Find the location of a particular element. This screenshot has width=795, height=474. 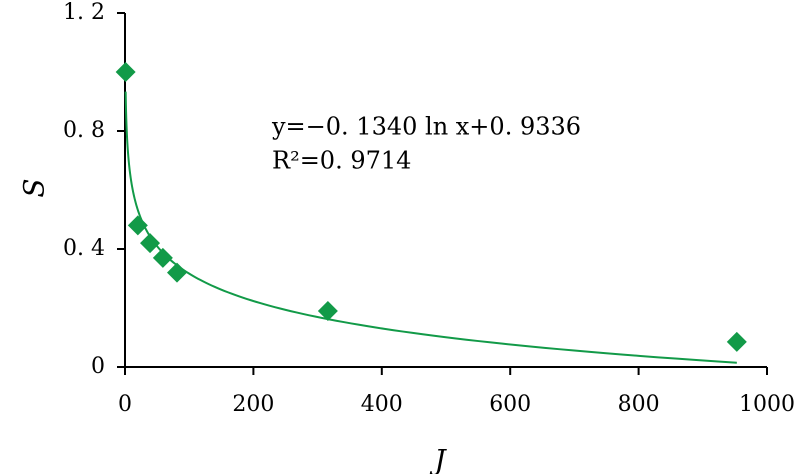

x-tick-label: 0 is located at coordinates (125, 404).